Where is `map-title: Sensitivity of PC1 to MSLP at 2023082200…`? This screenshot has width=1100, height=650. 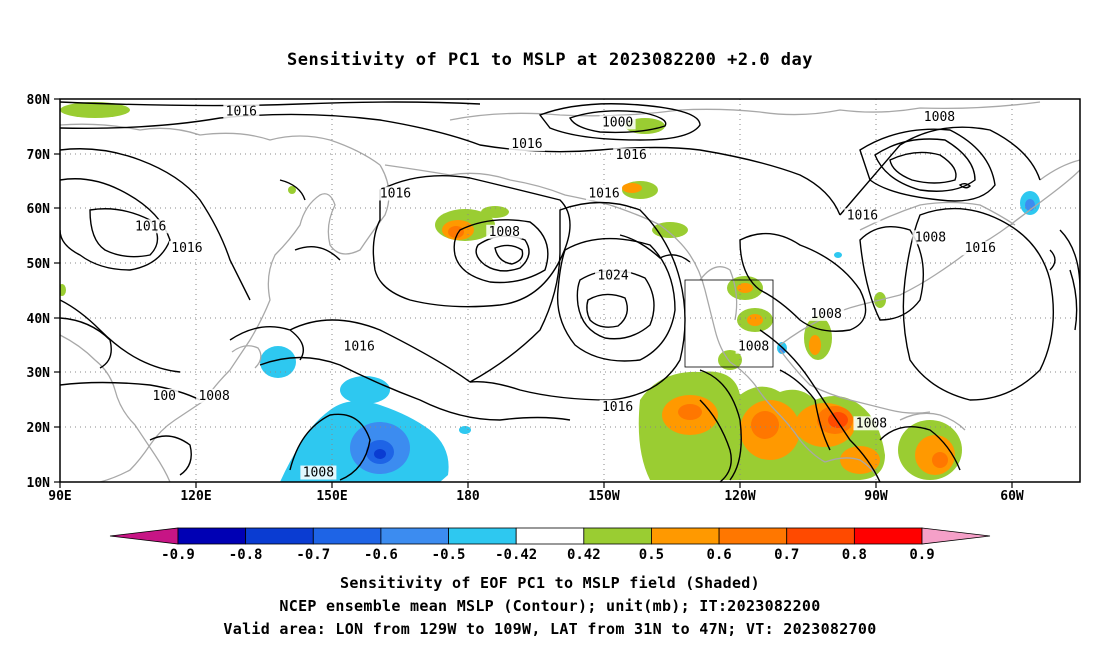
map-title: Sensitivity of PC1 to MSLP at 2023082200… is located at coordinates (549, 60).